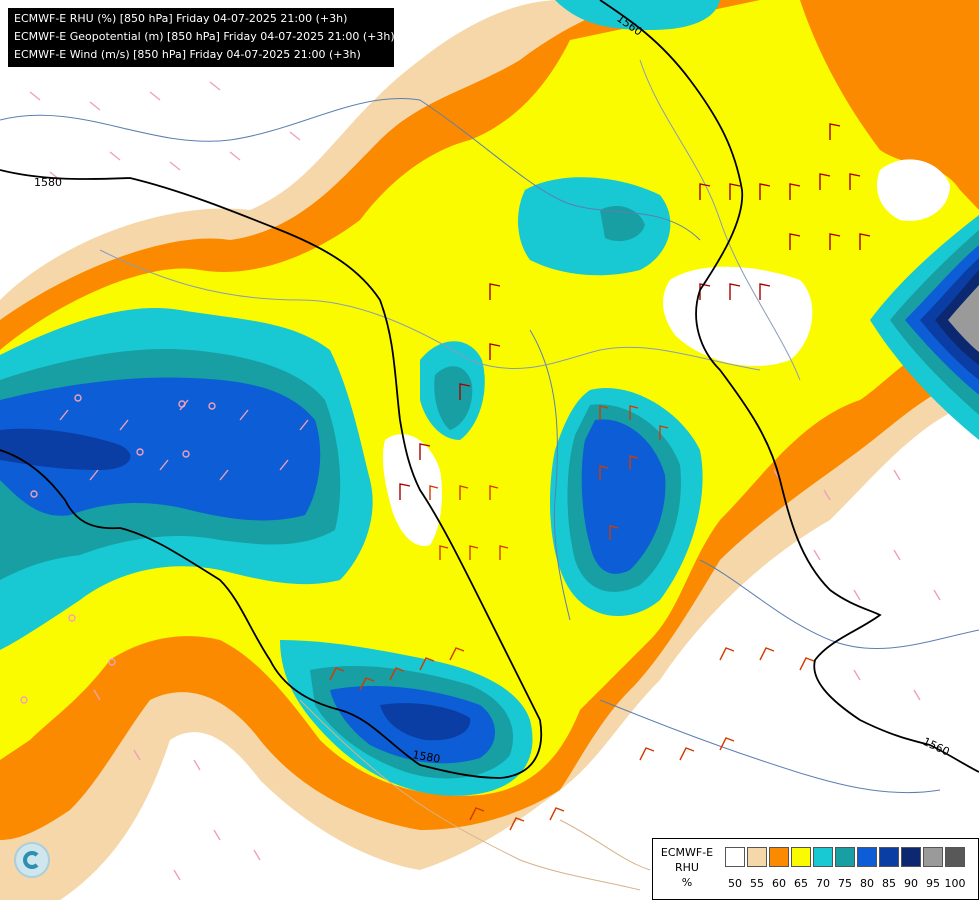  I want to click on rhu-80-region-west, so click(160, 449).